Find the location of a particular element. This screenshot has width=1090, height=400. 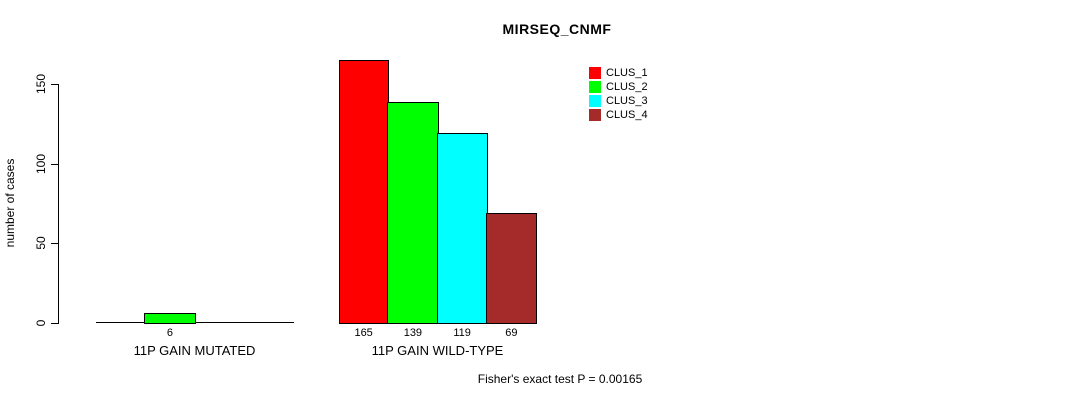

legend-item-clus_2: CLUS_2 is located at coordinates (618, 87).